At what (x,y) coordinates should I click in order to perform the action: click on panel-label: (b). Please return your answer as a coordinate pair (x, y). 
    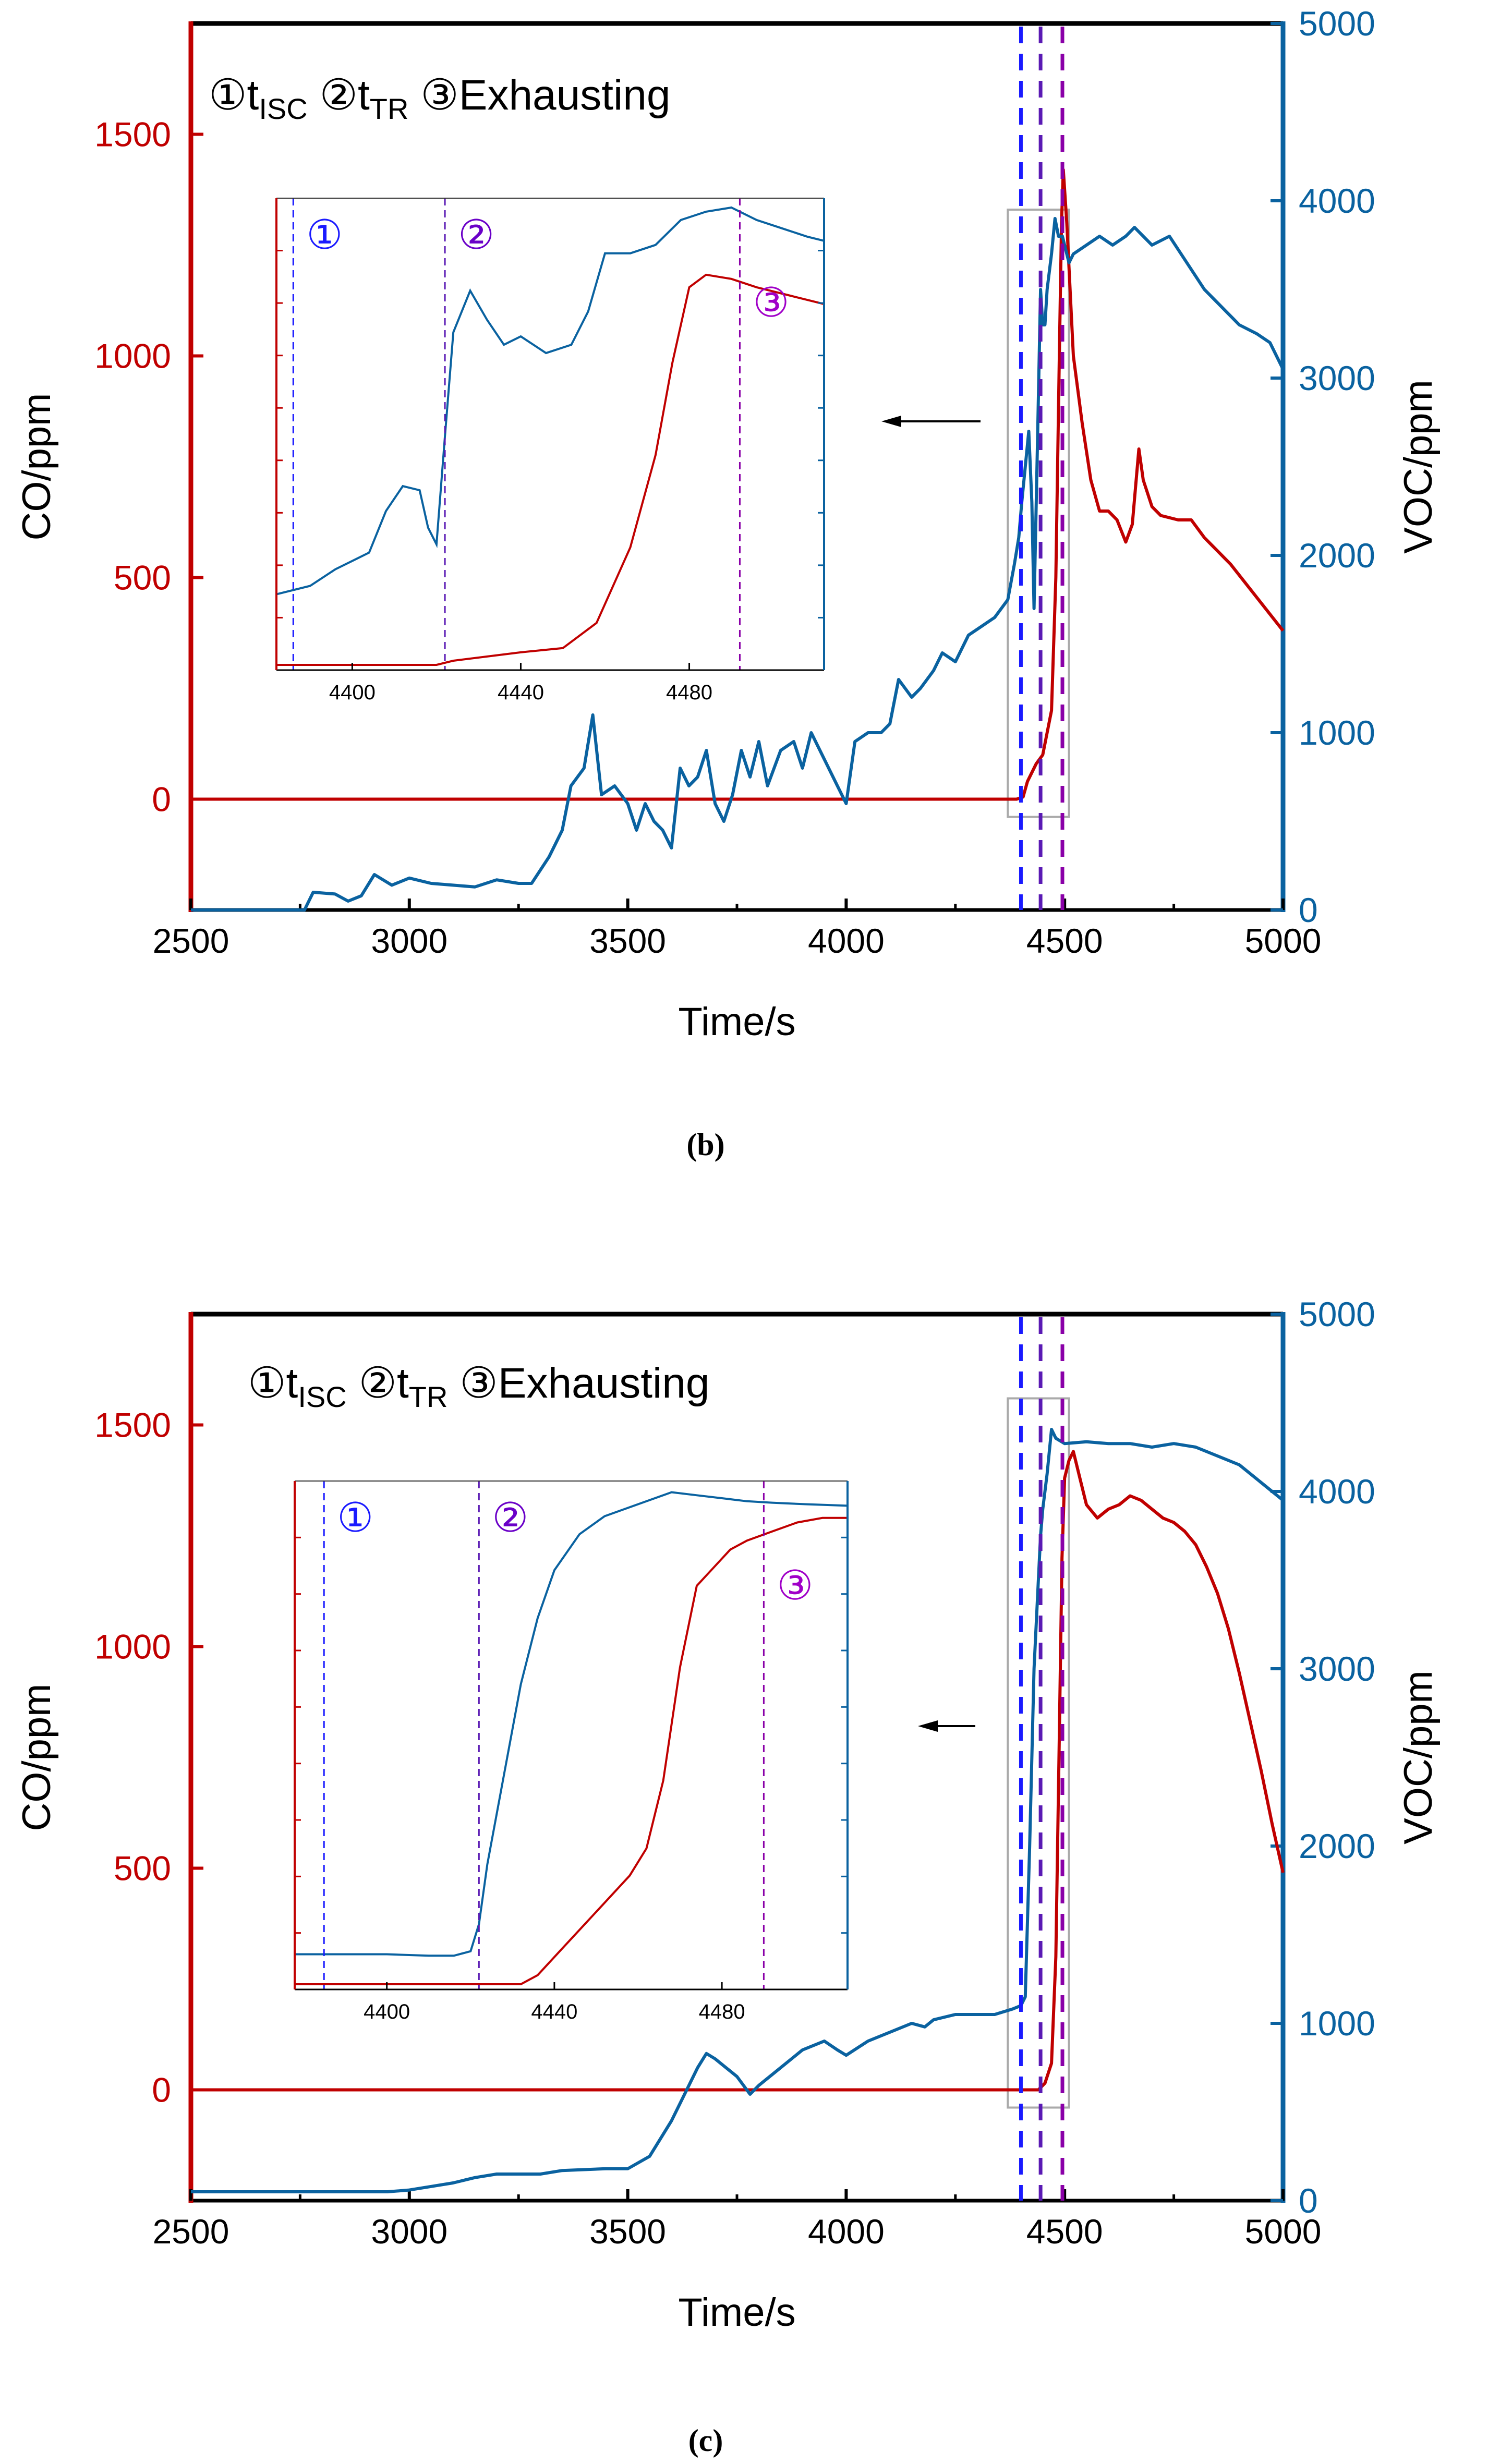
    Looking at the image, I should click on (705, 1144).